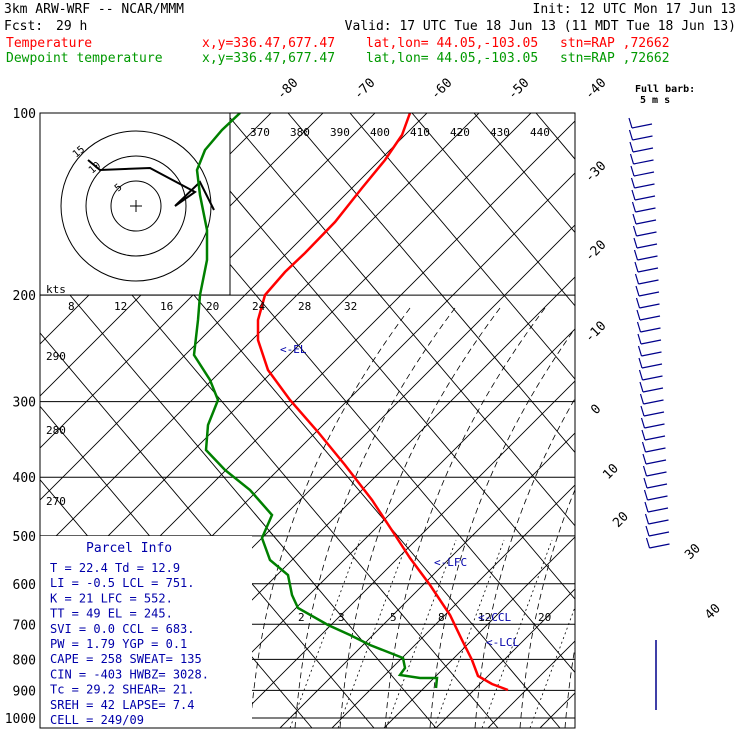  Describe the element at coordinates (20, 719) in the screenshot. I see `pressure-tick-label: 1000` at that location.